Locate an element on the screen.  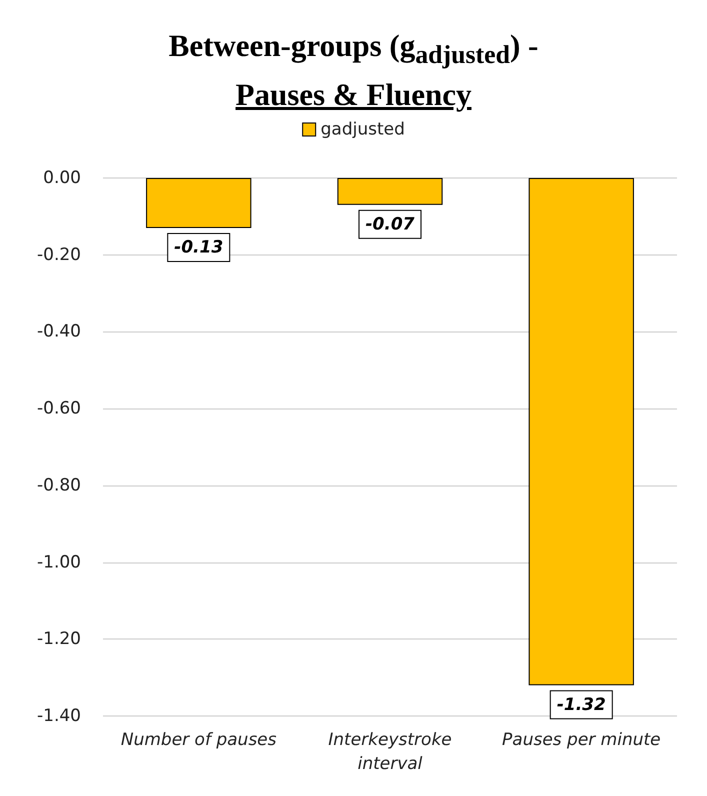
y-tick-label: -0.40 is located at coordinates (59, 332).